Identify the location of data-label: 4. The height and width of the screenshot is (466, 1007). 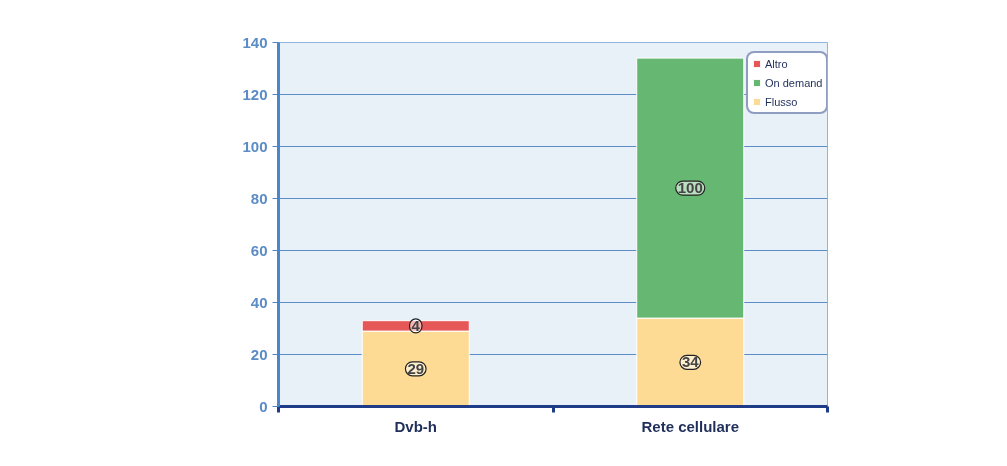
(416, 325).